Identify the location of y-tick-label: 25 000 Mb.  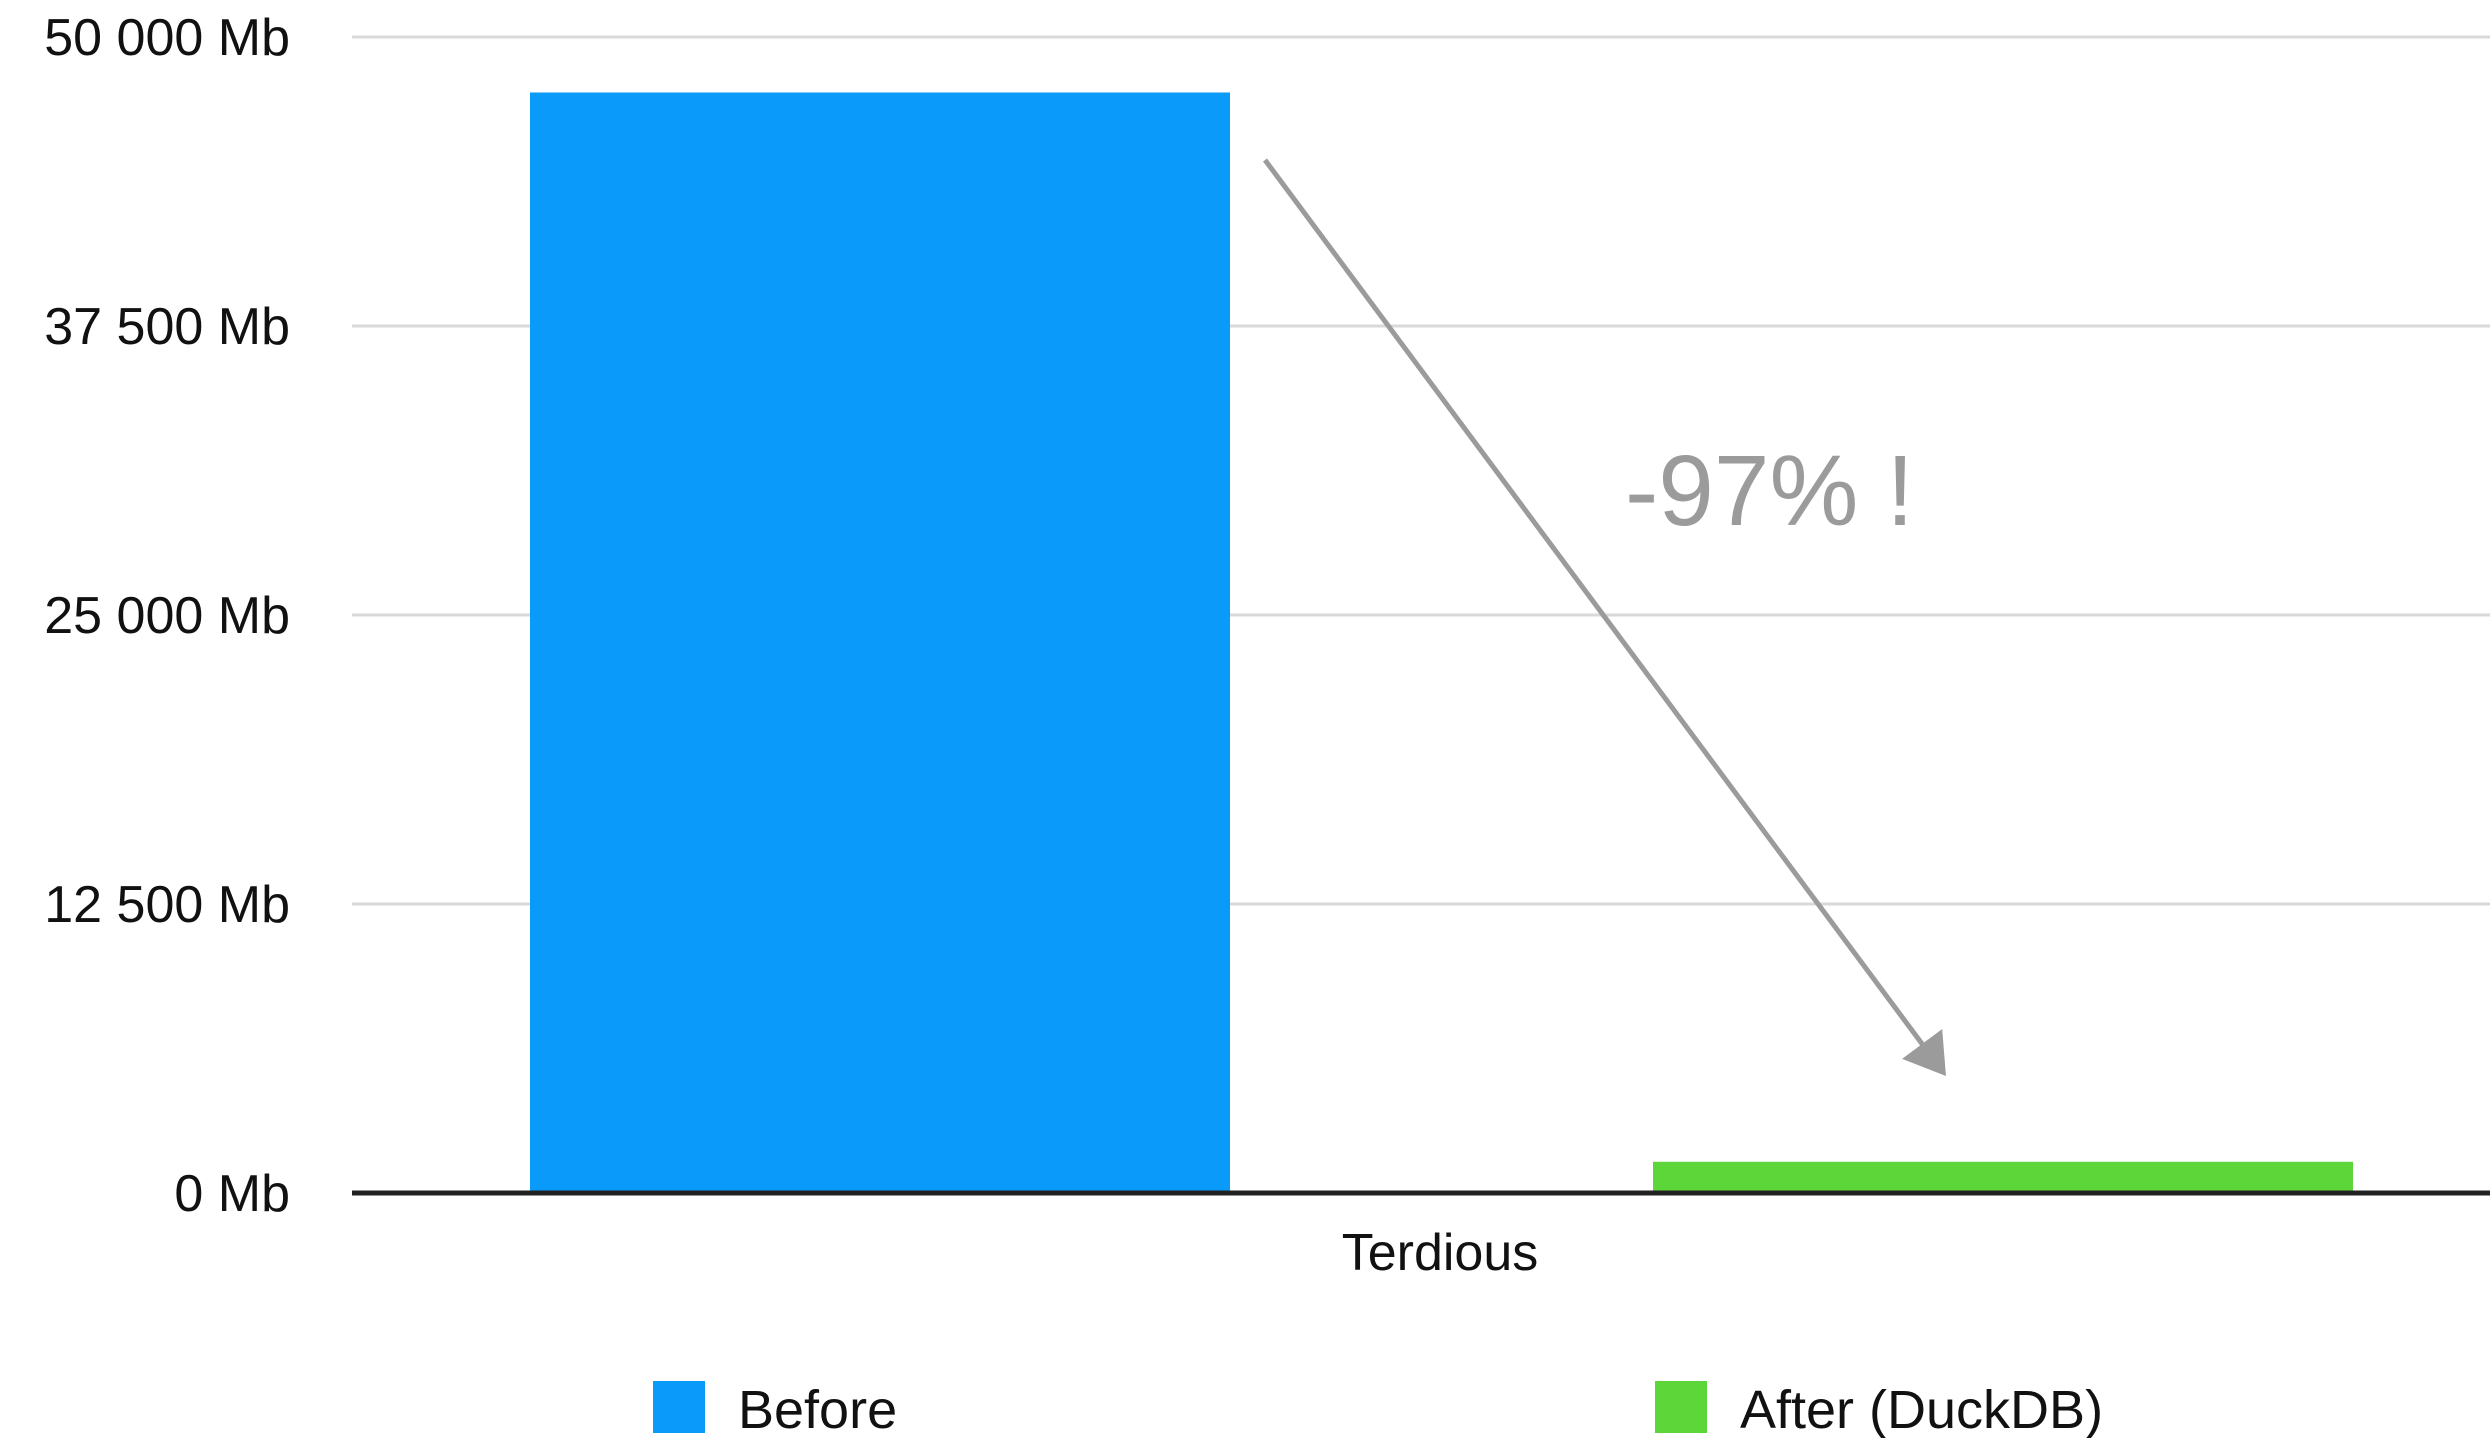
(167, 616).